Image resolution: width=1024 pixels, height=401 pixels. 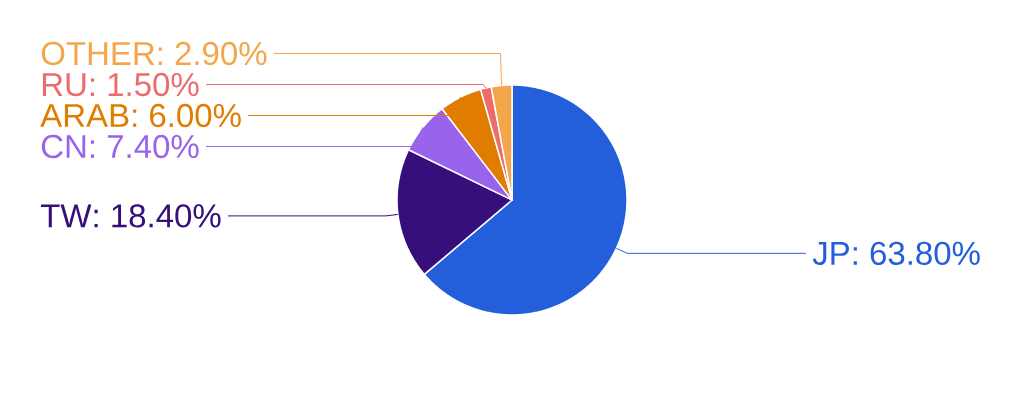 I want to click on data-label: : 6.00%, so click(x=187, y=115).